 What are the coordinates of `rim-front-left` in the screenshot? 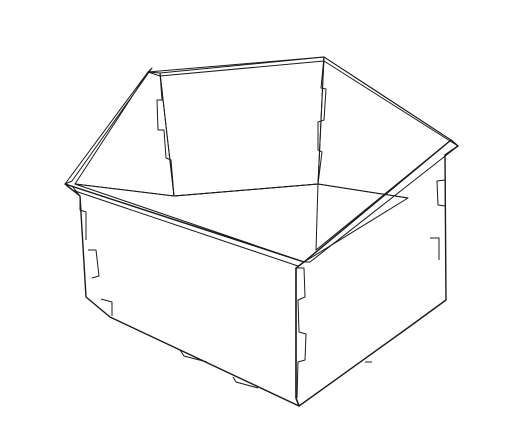 It's located at (184, 225).